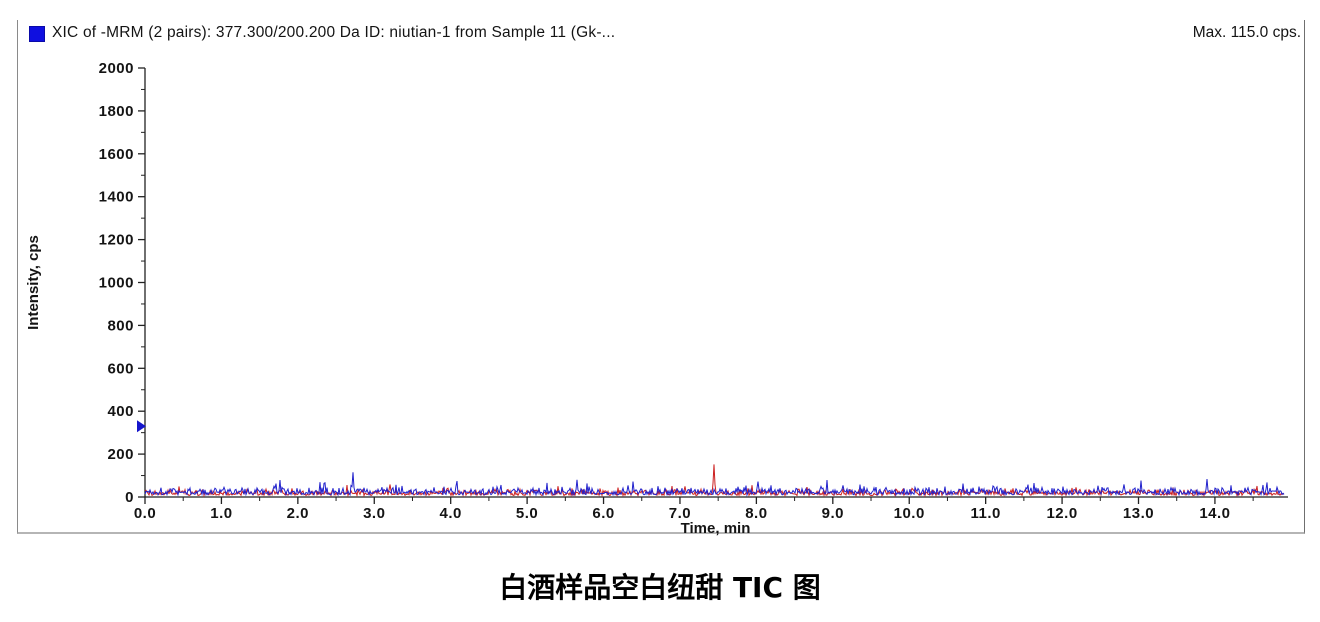 The width and height of the screenshot is (1320, 622). Describe the element at coordinates (116, 240) in the screenshot. I see `y-tick-label: 1200` at that location.